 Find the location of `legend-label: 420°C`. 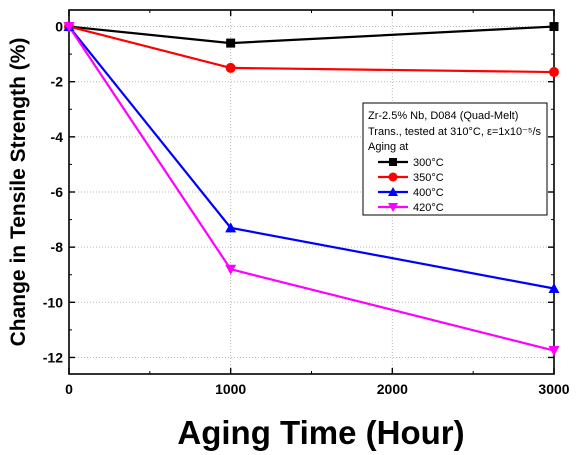

legend-label: 420°C is located at coordinates (428, 208).